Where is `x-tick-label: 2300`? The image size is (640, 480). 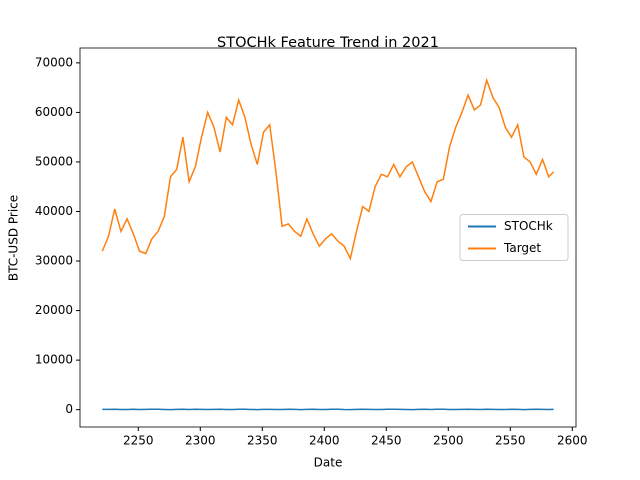 x-tick-label: 2300 is located at coordinates (200, 441).